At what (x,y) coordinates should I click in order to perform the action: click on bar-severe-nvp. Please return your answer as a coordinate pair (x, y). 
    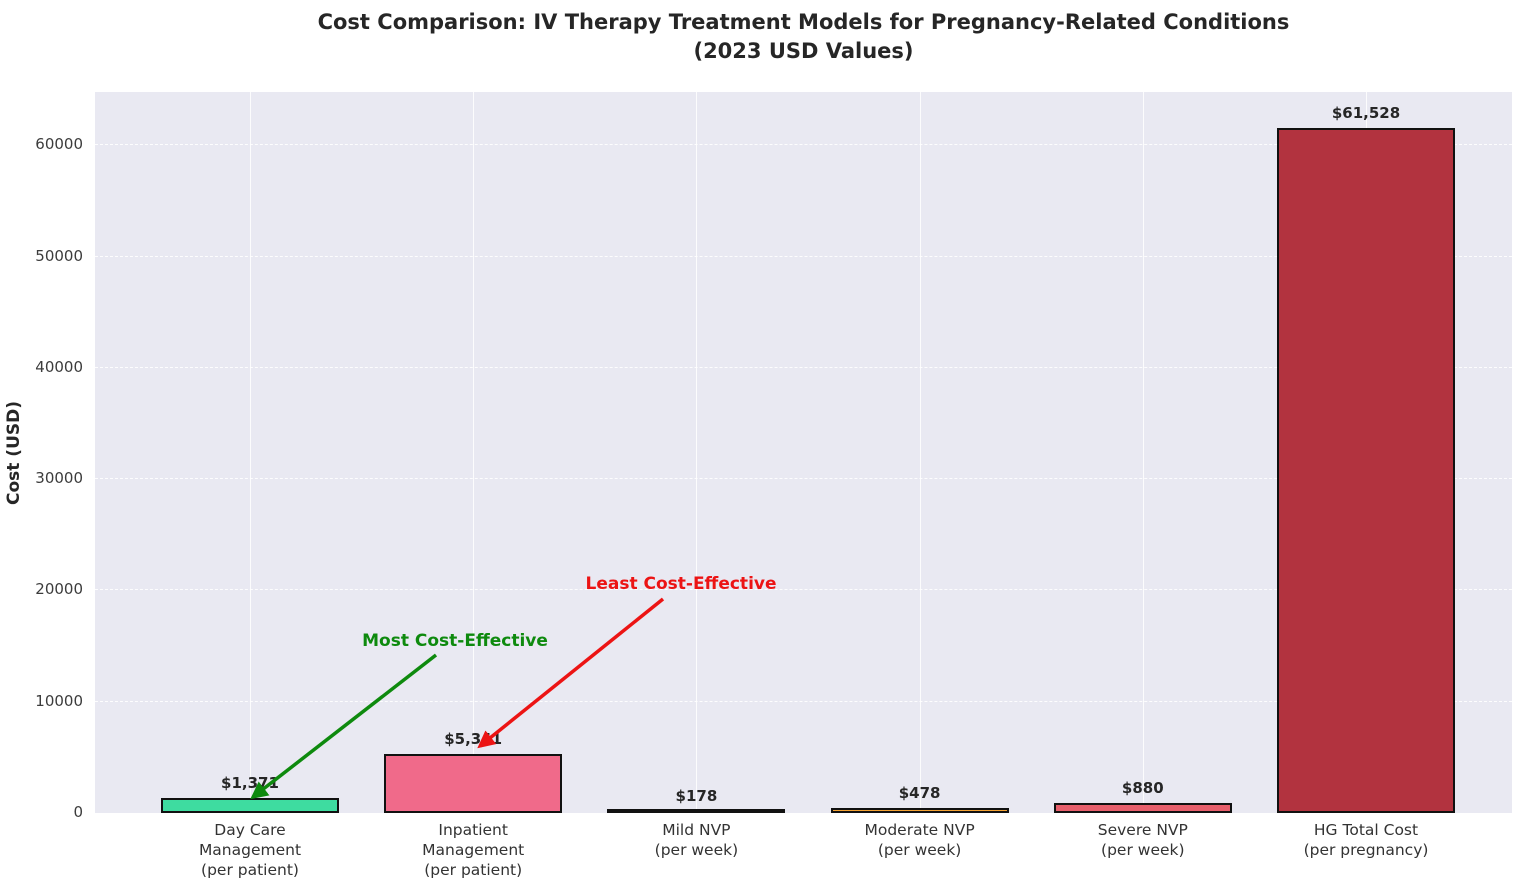
    Looking at the image, I should click on (1142, 808).